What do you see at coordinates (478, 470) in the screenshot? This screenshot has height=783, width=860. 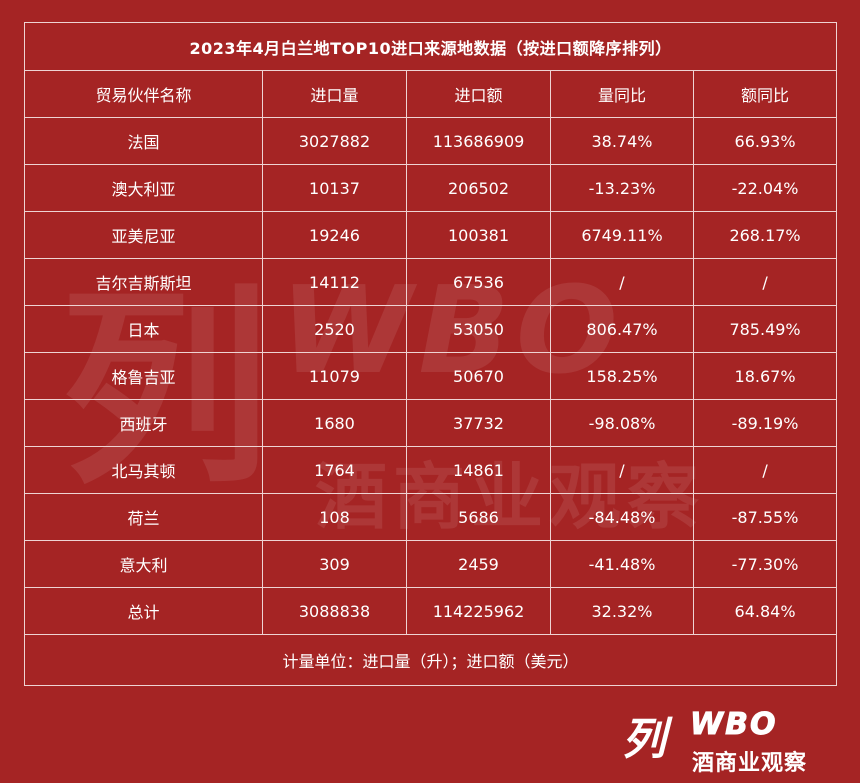 I see `cell-value: 14861` at bounding box center [478, 470].